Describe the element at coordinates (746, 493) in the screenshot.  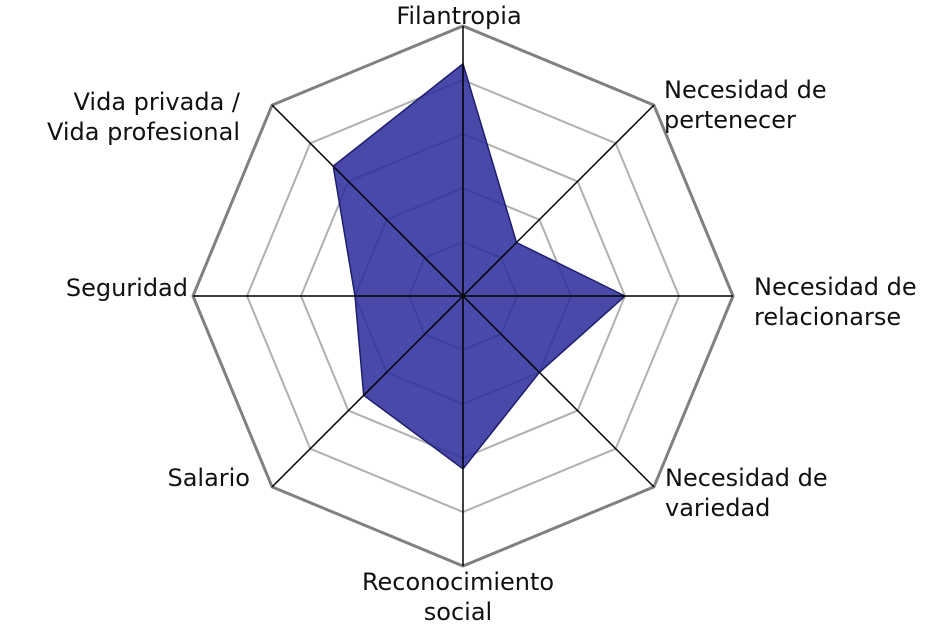
I see `axis-label-necesidad_variedad: Necesidad de variedad` at that location.